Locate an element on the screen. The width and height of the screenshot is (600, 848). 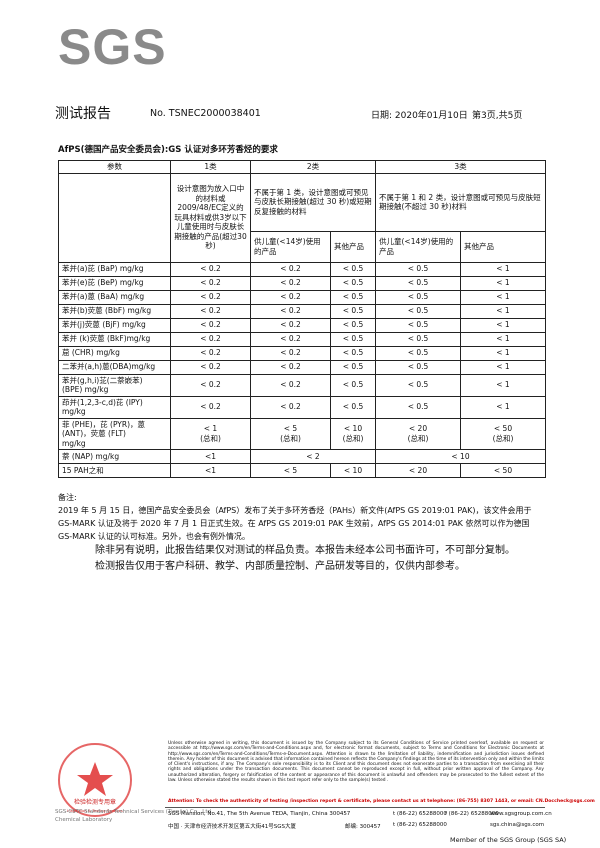
address-cn: 中国 · 天津市经济技术开发区第五大街41号SGS大厦 is located at coordinates (232, 827).